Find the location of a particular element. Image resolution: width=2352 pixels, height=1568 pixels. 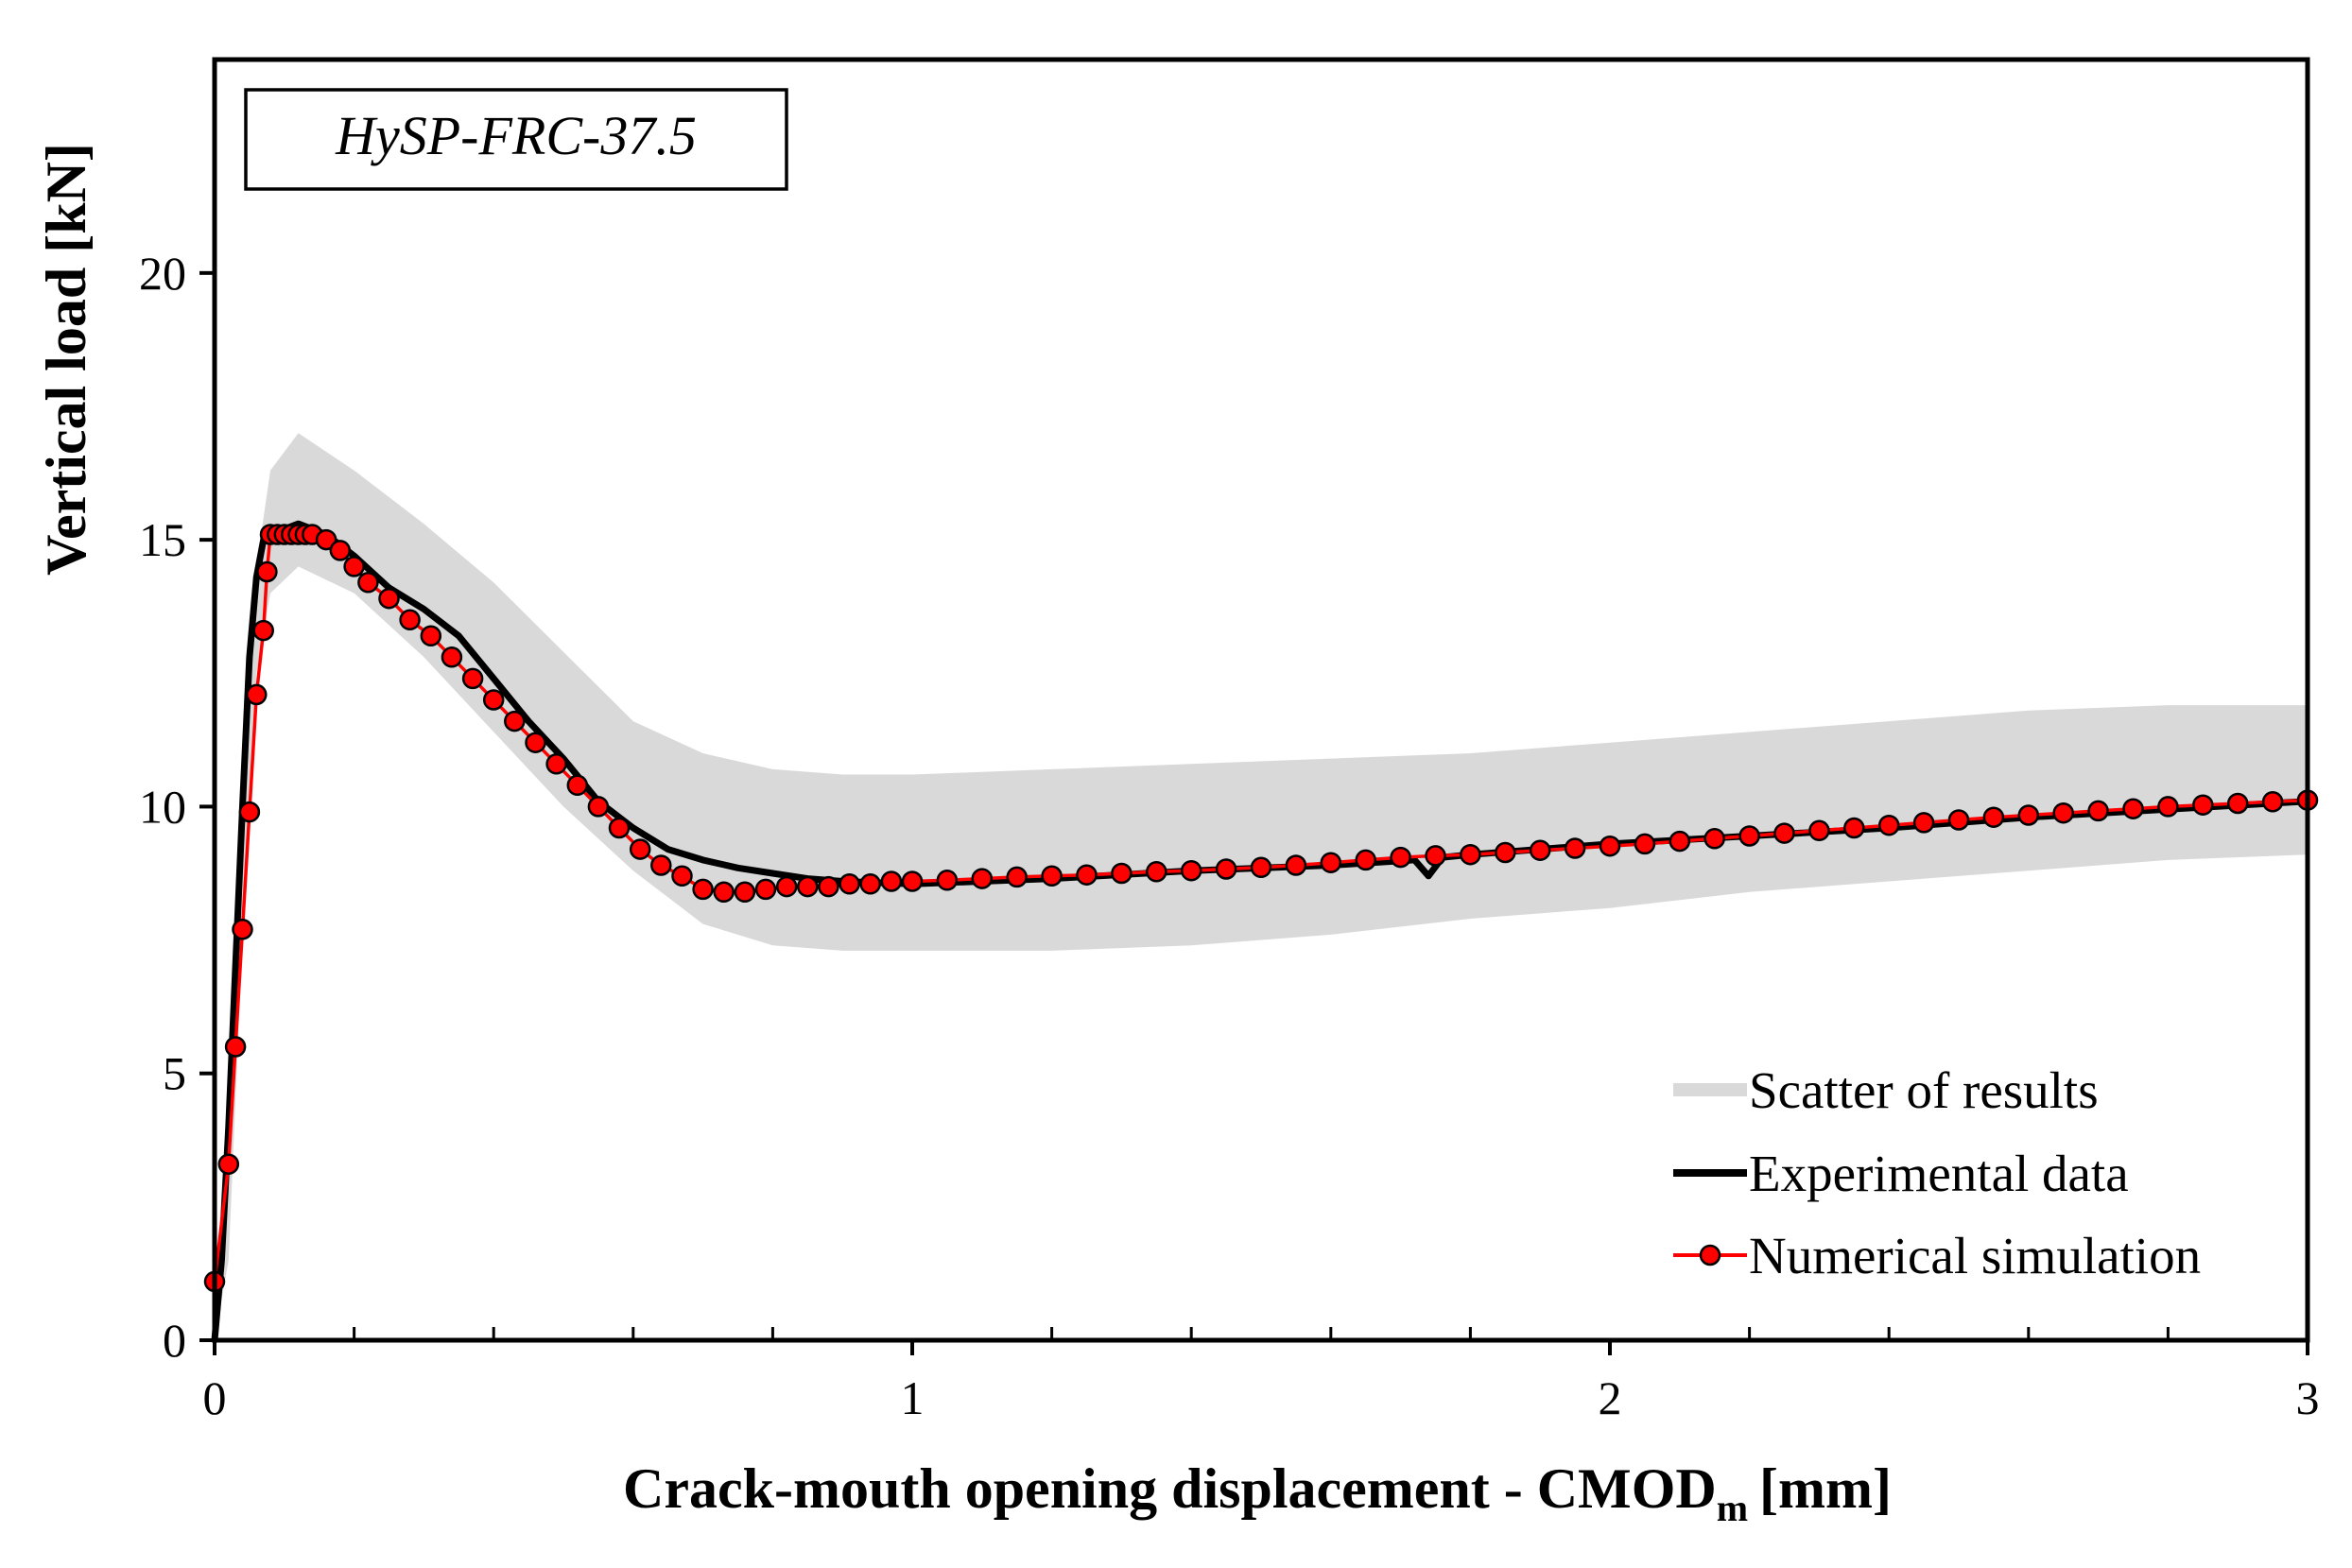

title-box is located at coordinates (516, 139).